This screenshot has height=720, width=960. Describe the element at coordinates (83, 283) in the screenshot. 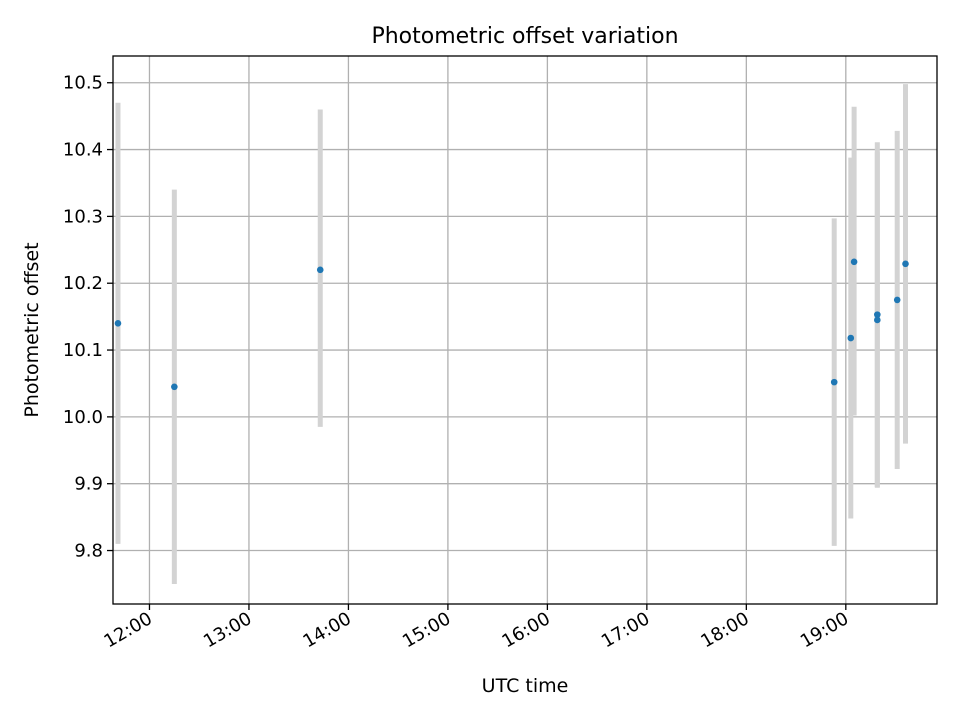

I see `y-tick-label: 10.2` at that location.